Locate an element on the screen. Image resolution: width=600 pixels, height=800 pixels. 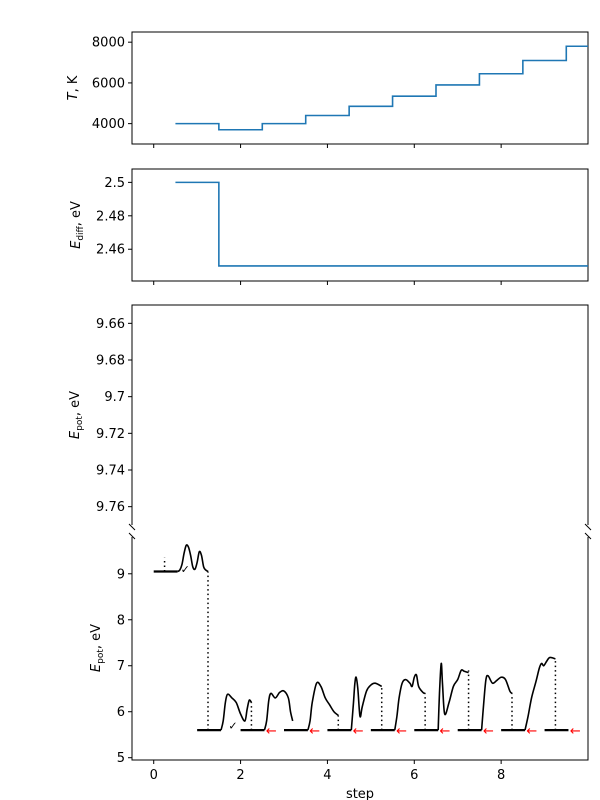
epot-lower-ytick-label: 7 is located at coordinates (121, 666).